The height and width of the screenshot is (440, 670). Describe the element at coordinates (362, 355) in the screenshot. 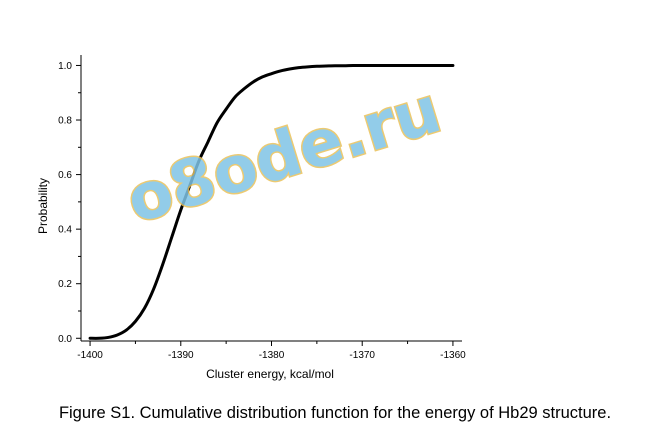

I see `x-tick-label: -1370` at that location.